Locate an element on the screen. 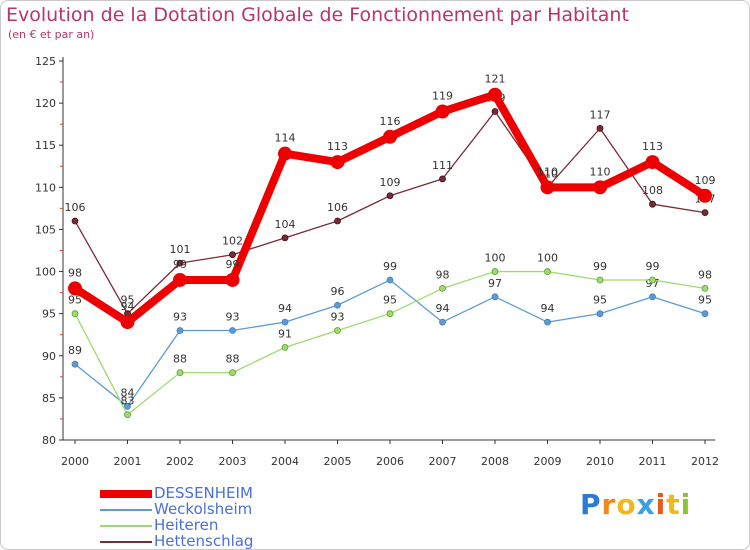  data-label-weckolsheim: 84 is located at coordinates (128, 392).